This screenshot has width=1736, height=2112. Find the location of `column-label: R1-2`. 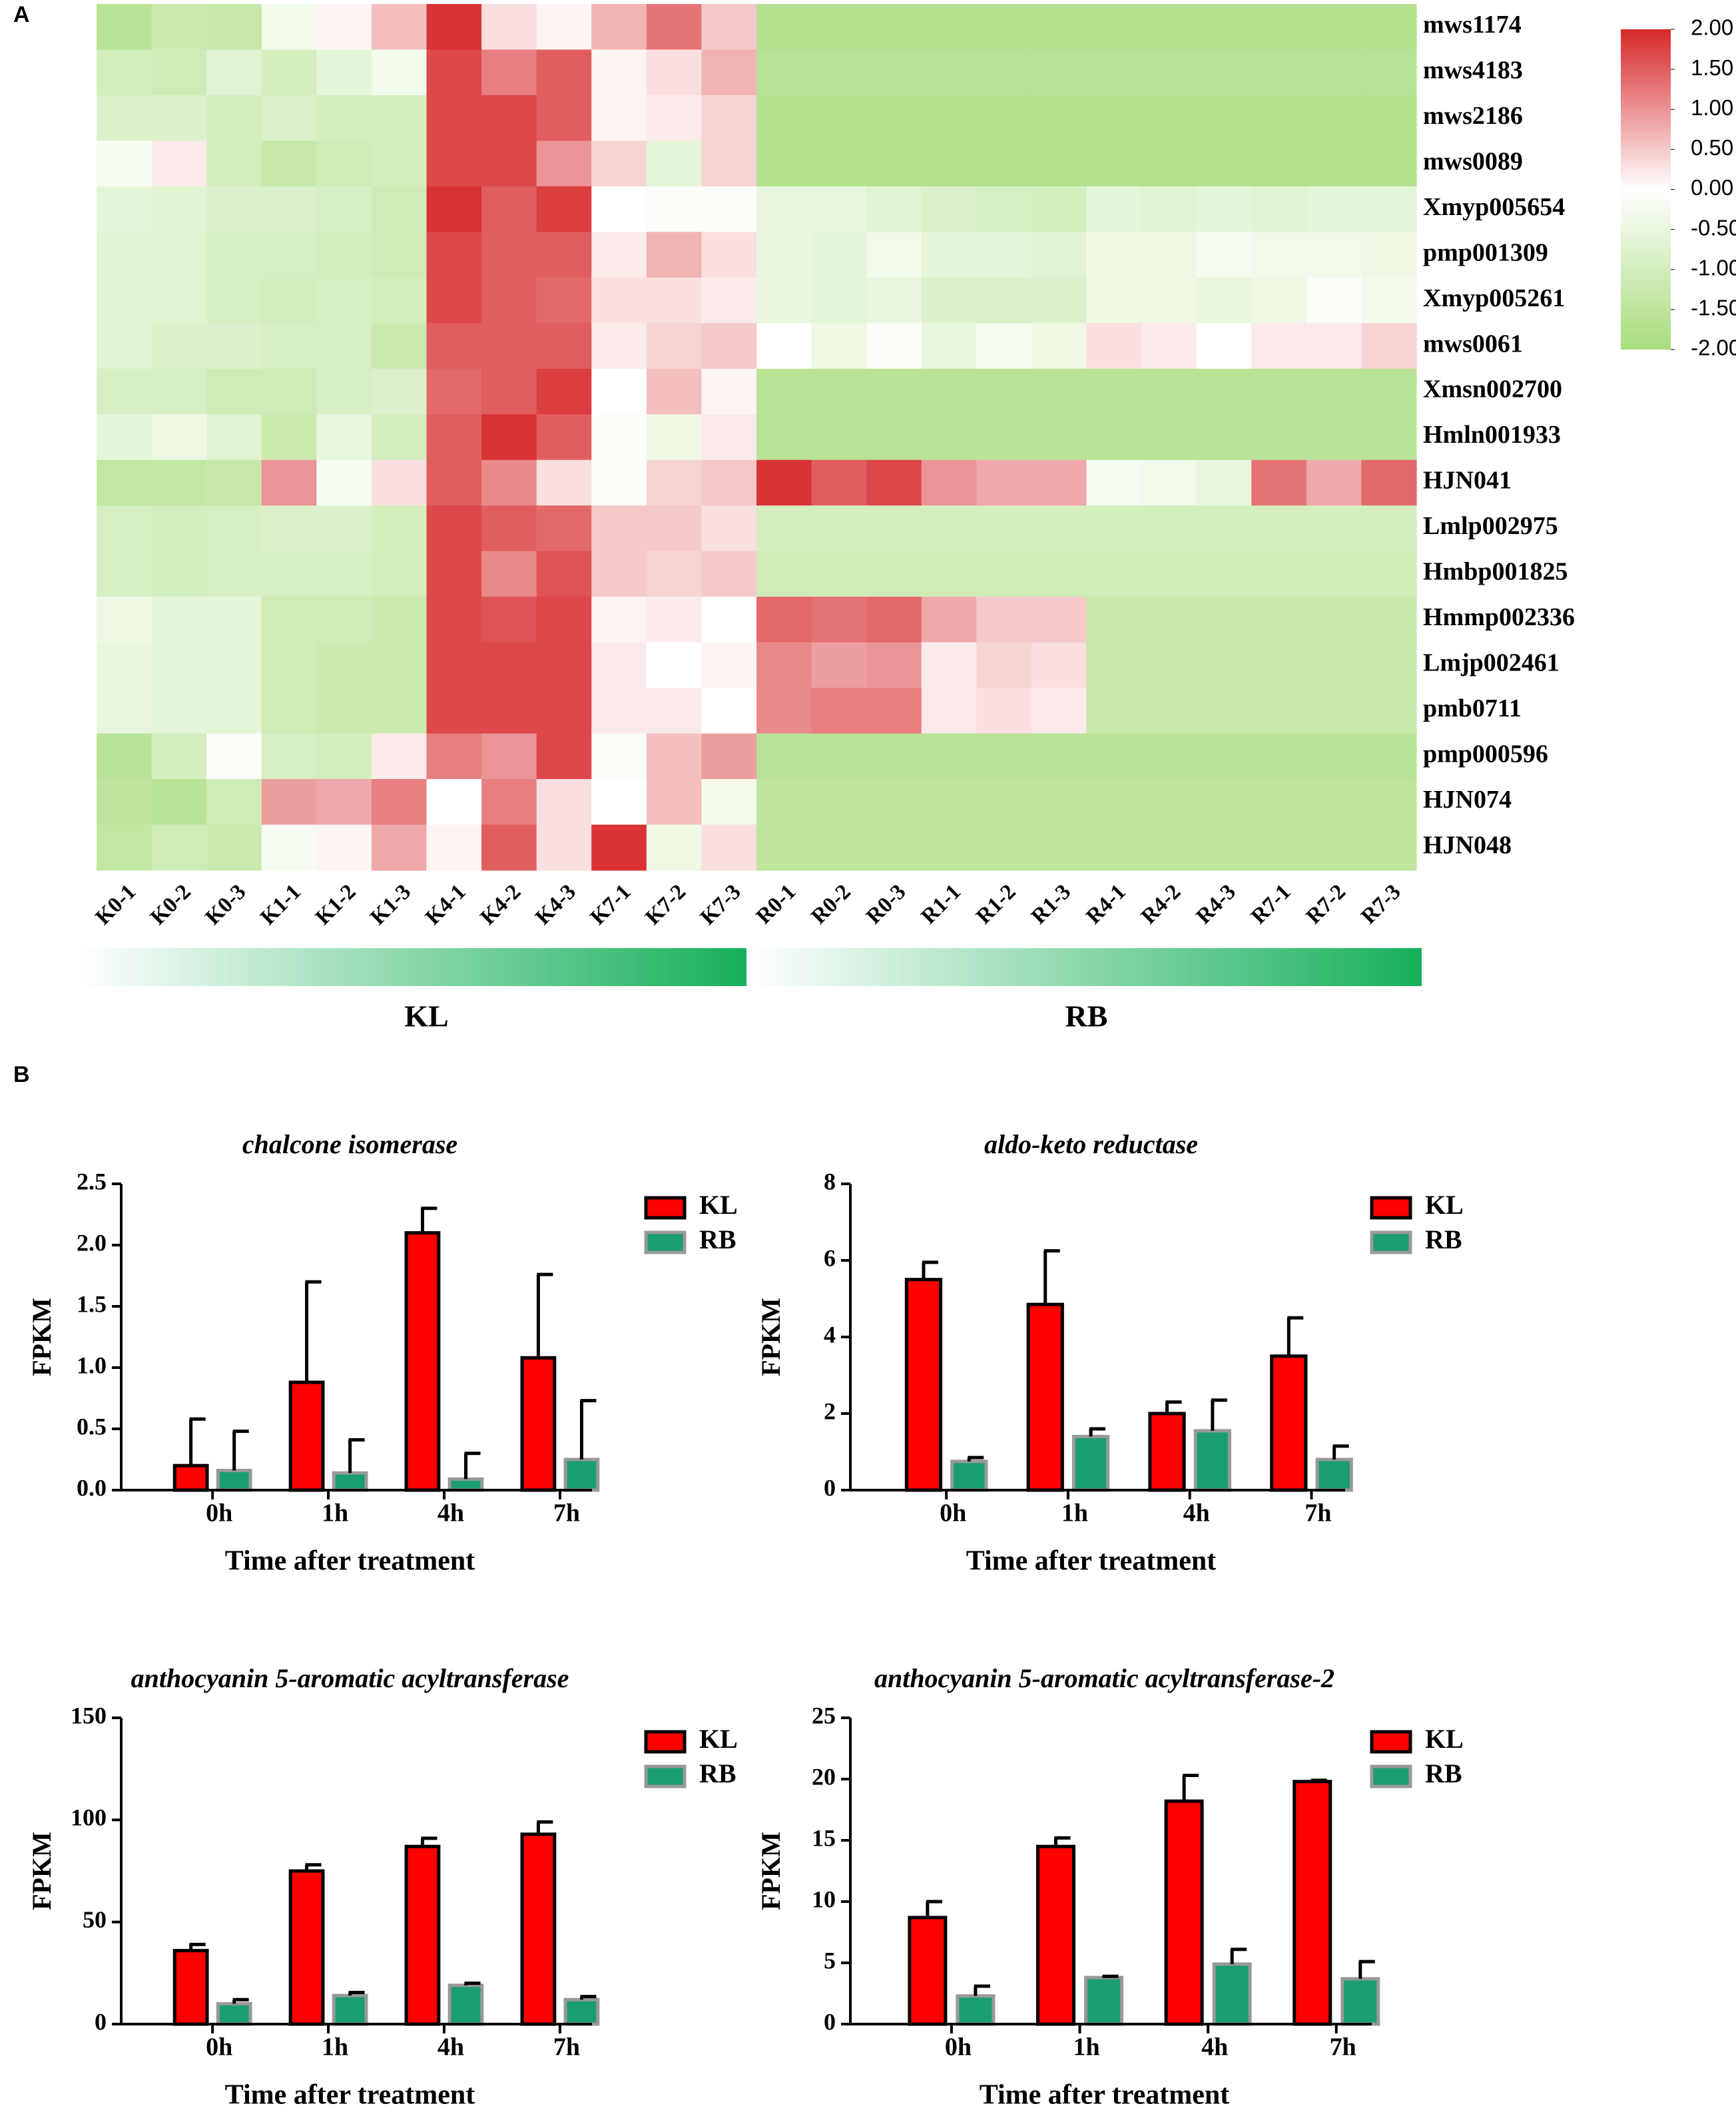

column-label: R1-2 is located at coordinates (996, 905).